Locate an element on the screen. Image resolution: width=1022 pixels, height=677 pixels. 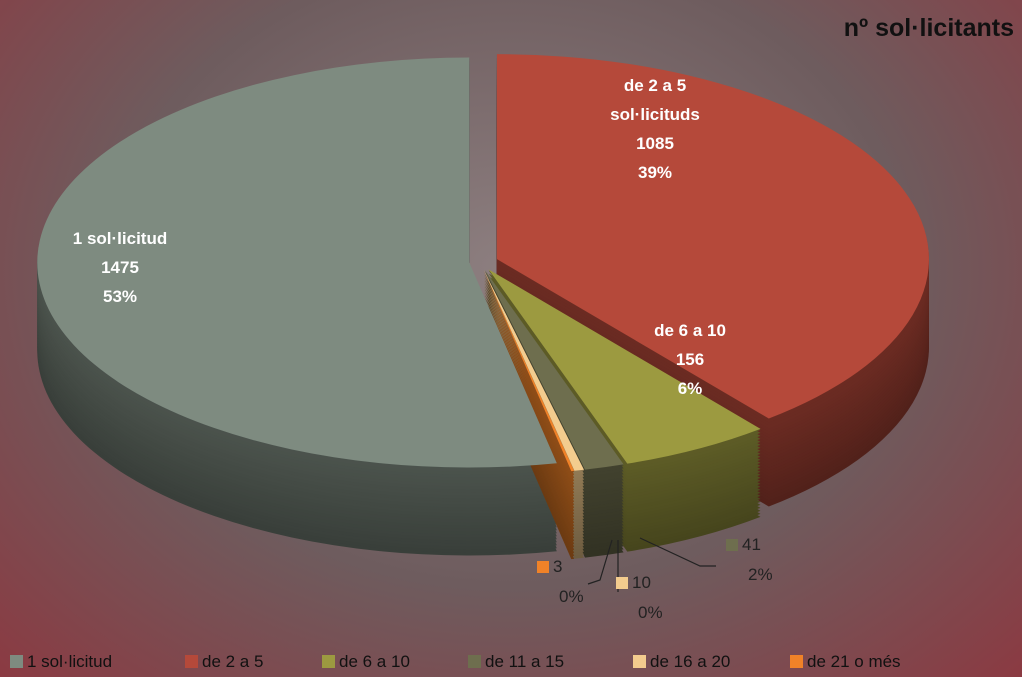
legend-item: de 6 a 10 is located at coordinates (366, 662).